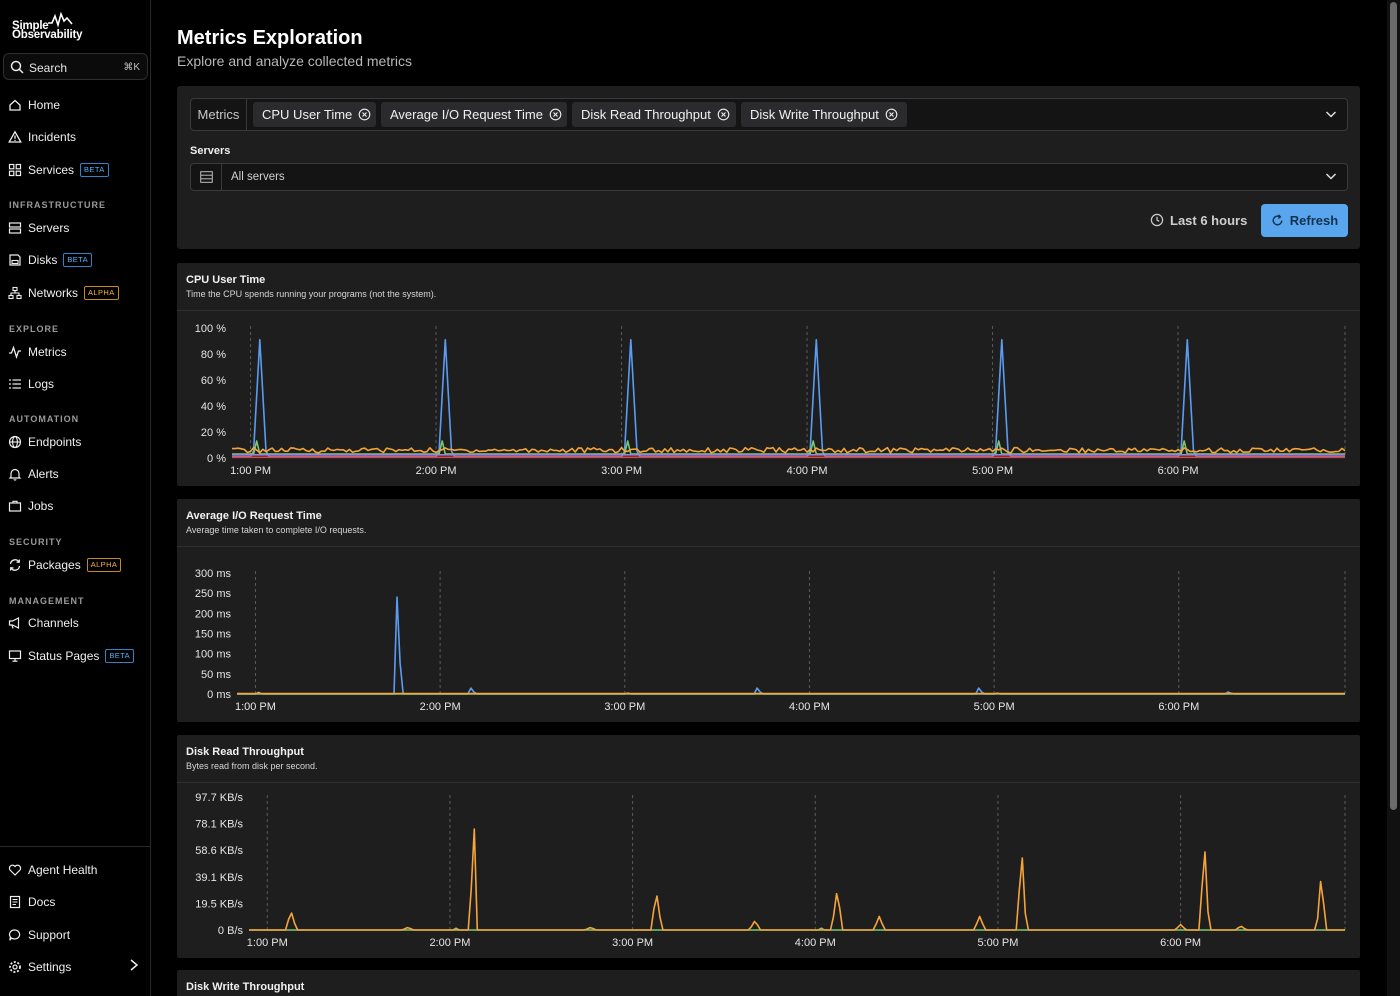 The width and height of the screenshot is (1400, 996). What do you see at coordinates (47, 601) in the screenshot?
I see `nav-section-management: MANAGEMENT` at bounding box center [47, 601].